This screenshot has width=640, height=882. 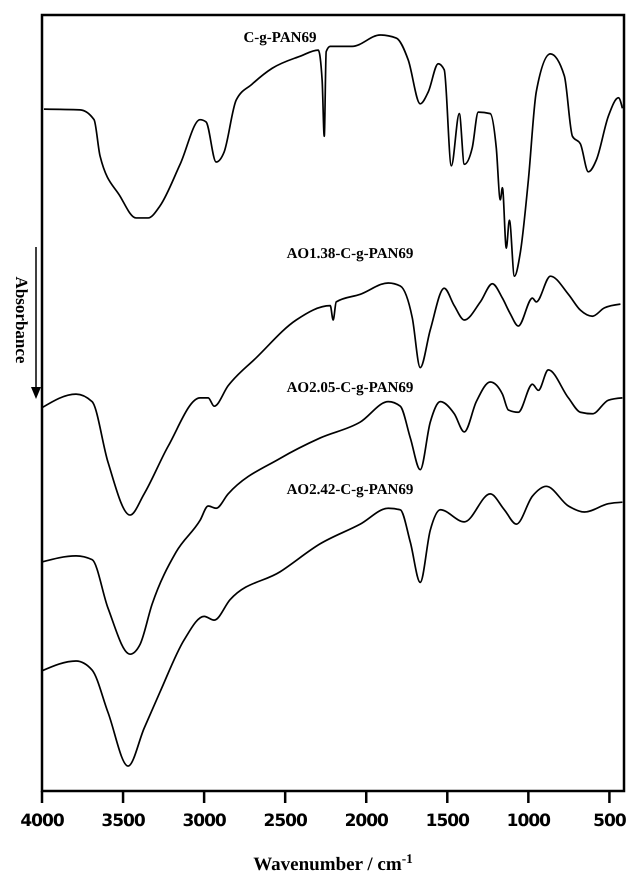 I want to click on x-tick-label: 2000, so click(x=367, y=821).